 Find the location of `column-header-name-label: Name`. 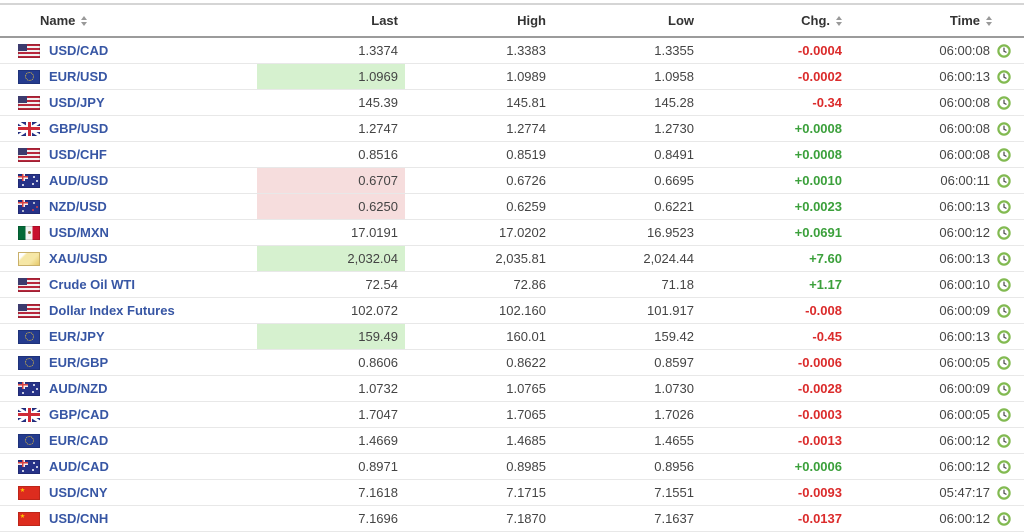

column-header-name-label: Name is located at coordinates (58, 20).